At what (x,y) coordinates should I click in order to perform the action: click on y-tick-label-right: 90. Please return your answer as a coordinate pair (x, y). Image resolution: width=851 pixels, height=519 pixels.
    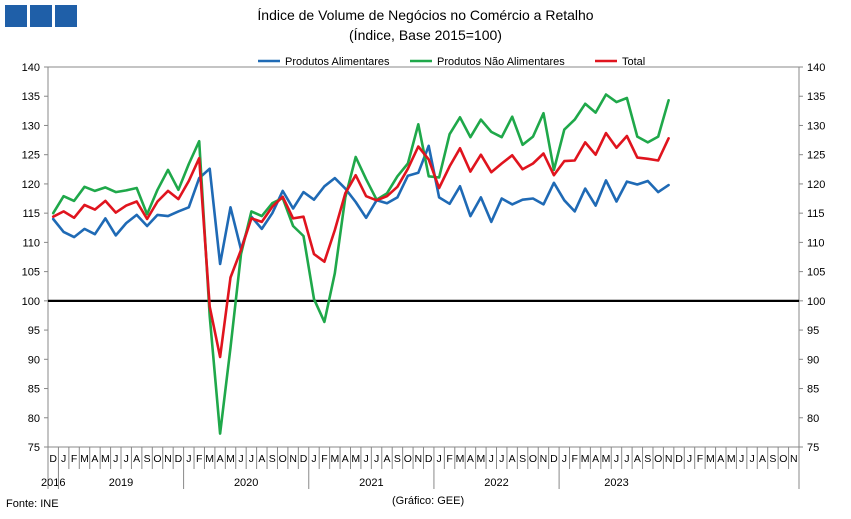
    Looking at the image, I should click on (813, 360).